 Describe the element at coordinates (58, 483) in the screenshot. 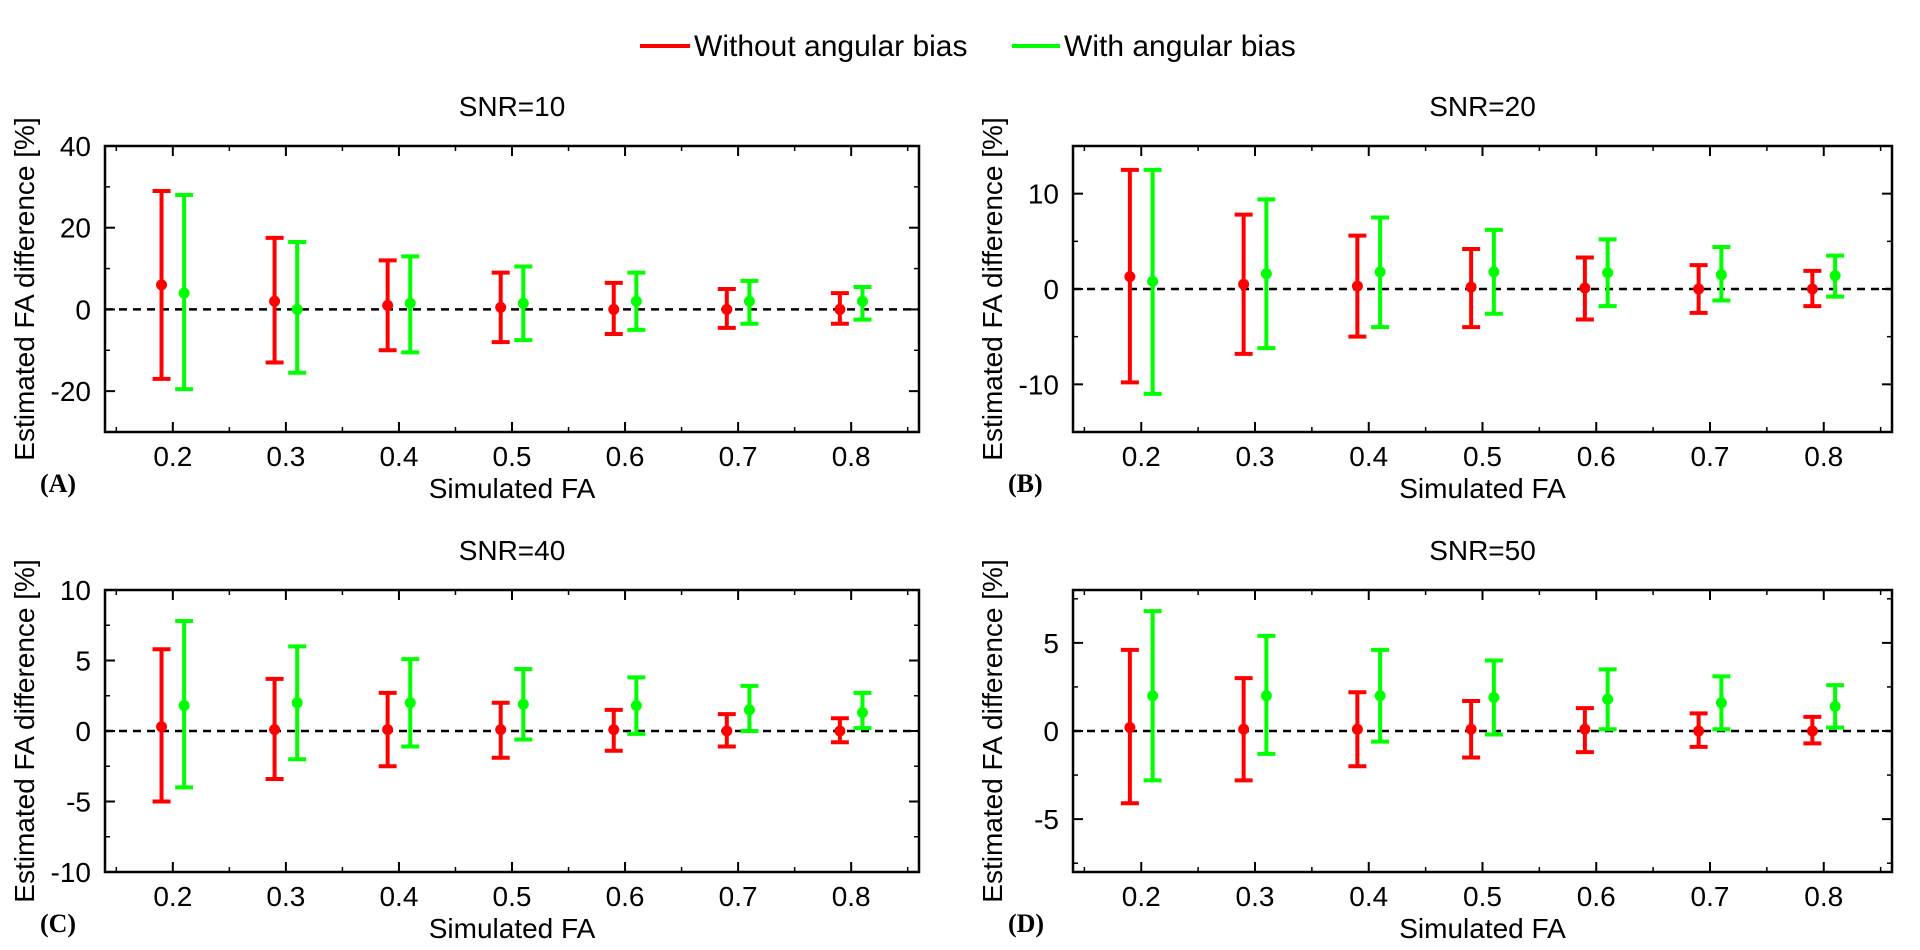

I see `panel-letter: (A)` at that location.